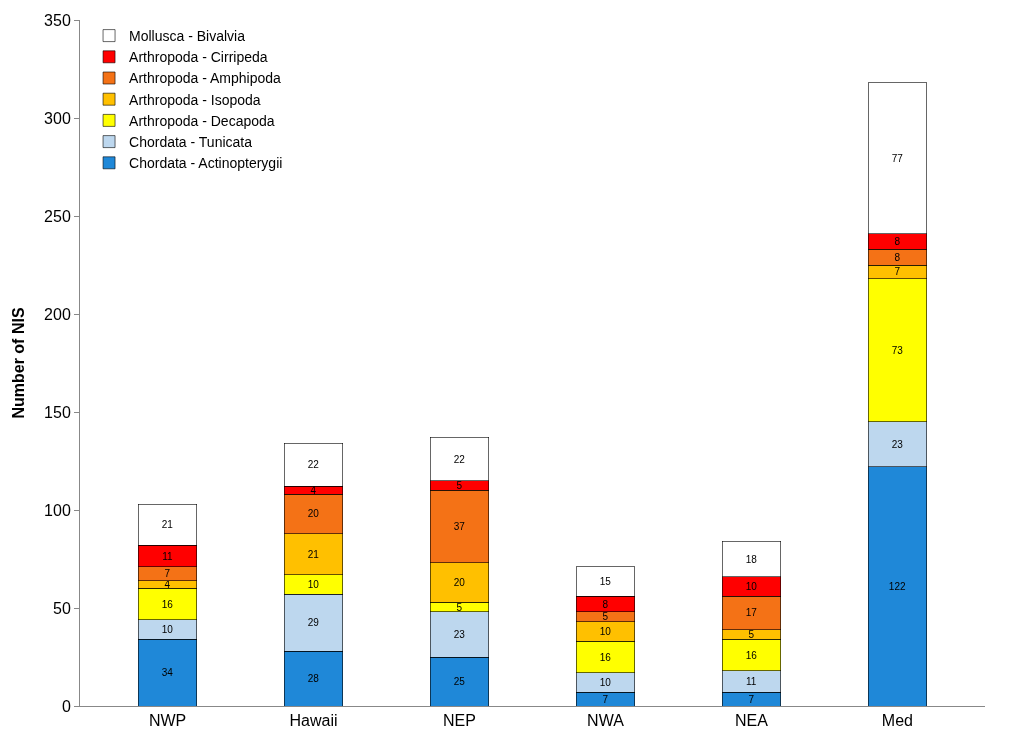 This screenshot has height=746, width=1015. Describe the element at coordinates (57, 118) in the screenshot. I see `y-tick-label: 300` at that location.